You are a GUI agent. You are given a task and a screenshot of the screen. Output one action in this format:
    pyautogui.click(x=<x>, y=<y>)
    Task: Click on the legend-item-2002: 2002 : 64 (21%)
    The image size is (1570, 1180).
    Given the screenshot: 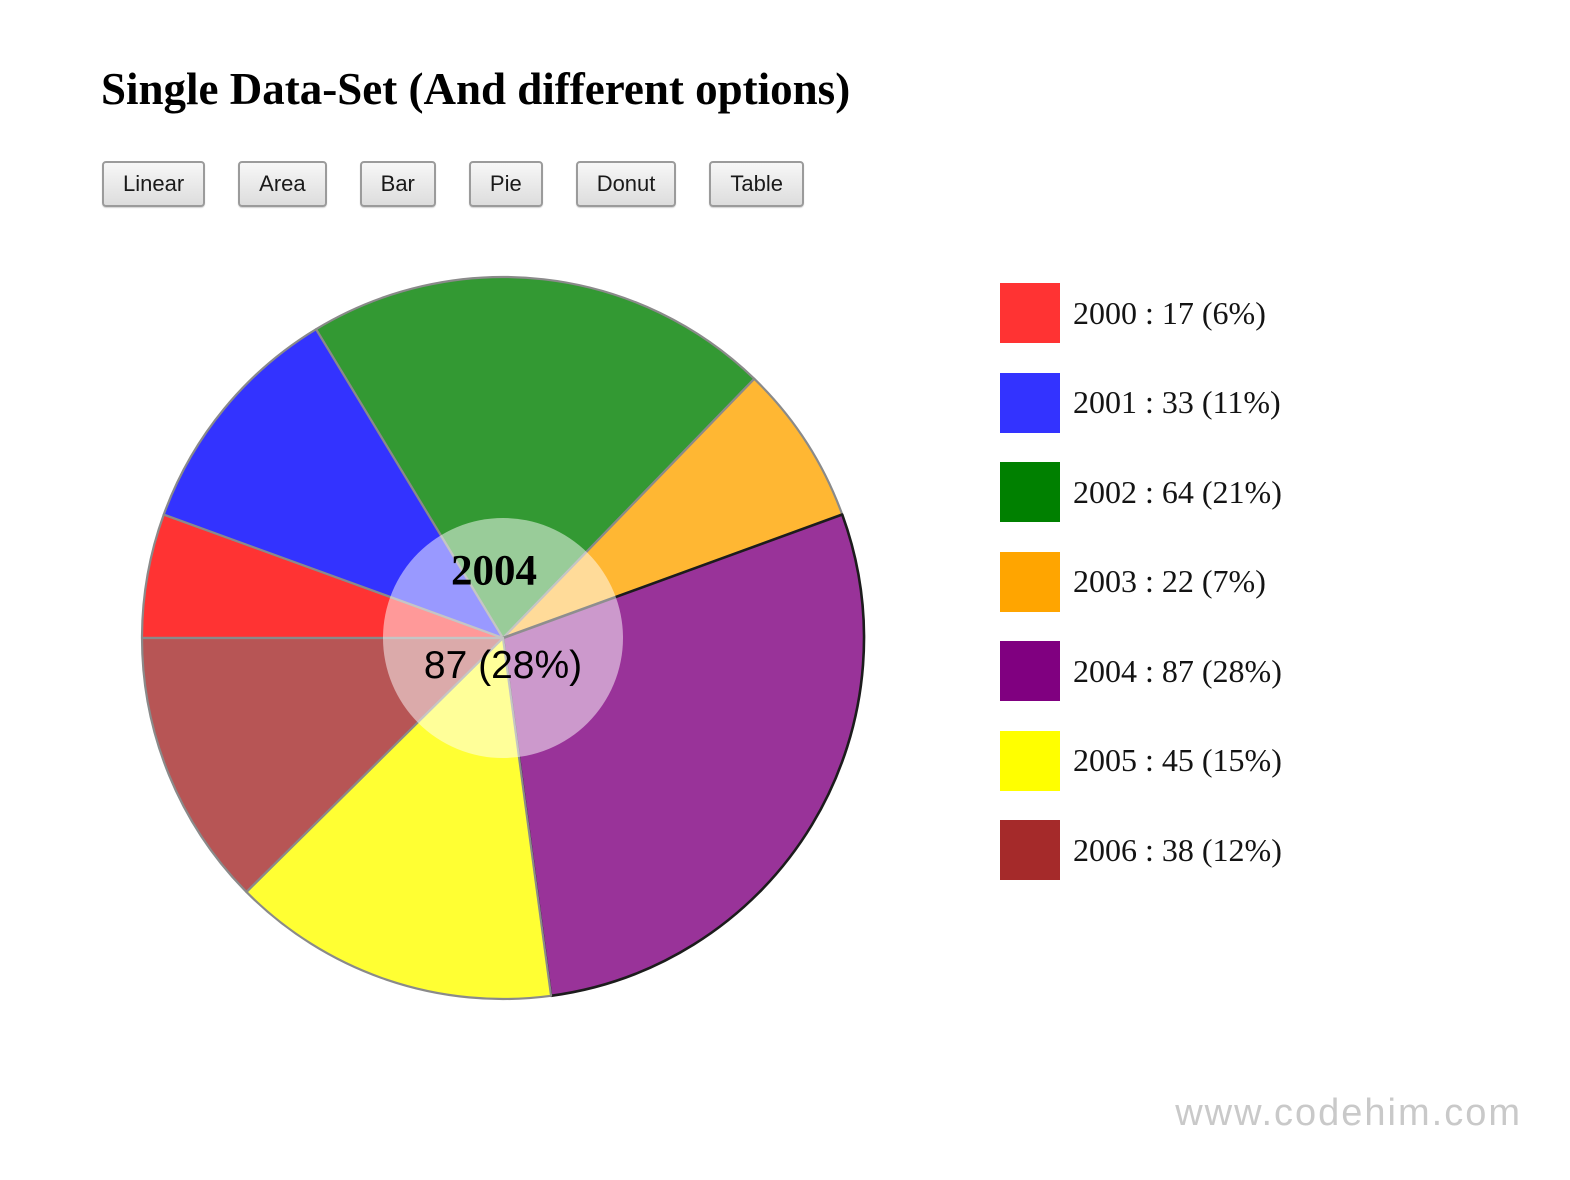 What is the action you would take?
    pyautogui.click(x=1141, y=492)
    